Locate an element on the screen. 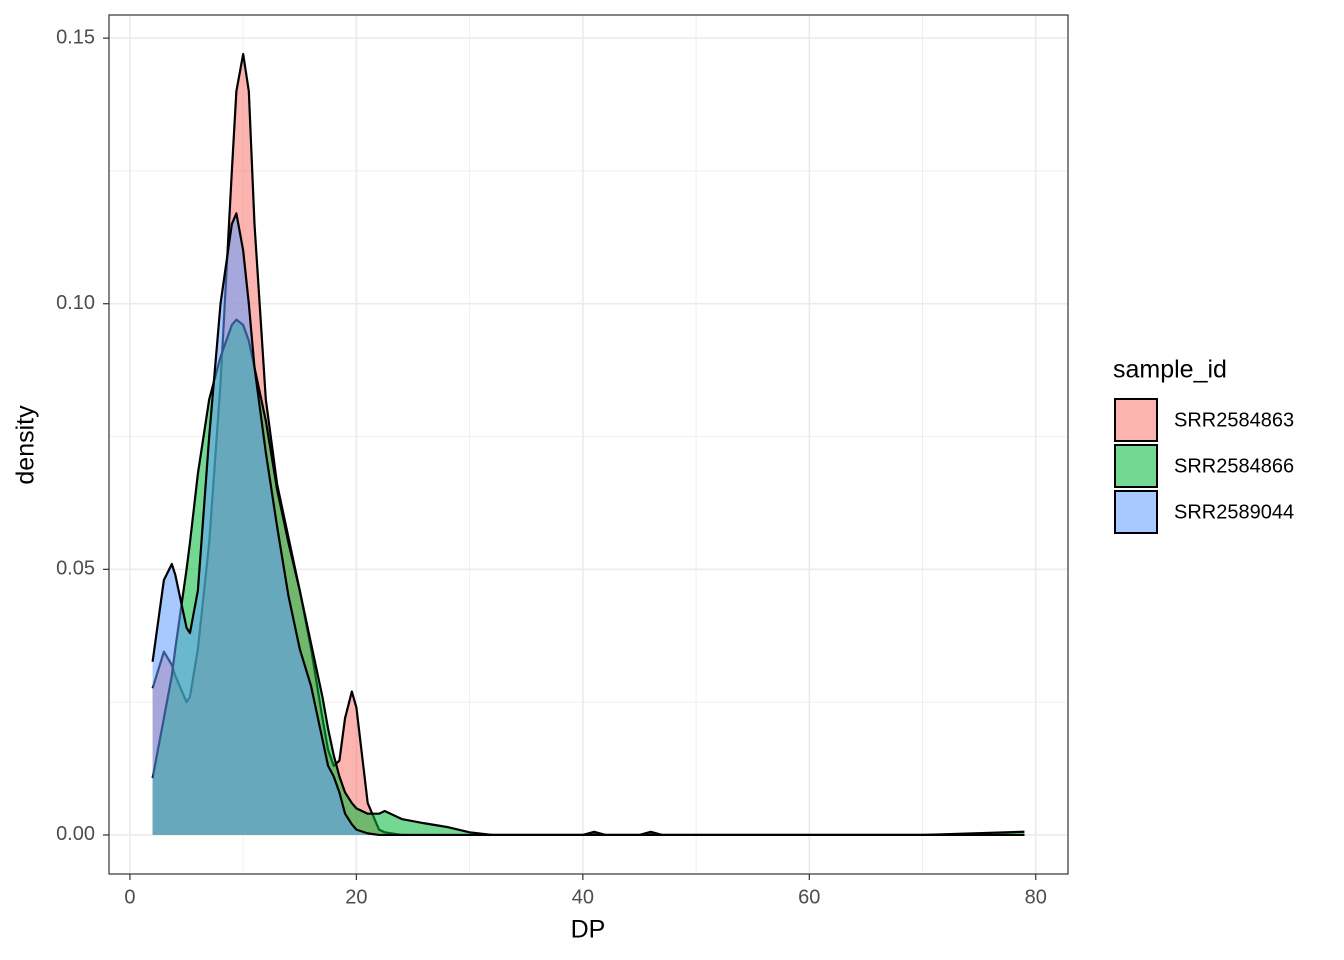 Image resolution: width=1344 pixels, height=960 pixels. x-tick-label: 20 is located at coordinates (356, 897).